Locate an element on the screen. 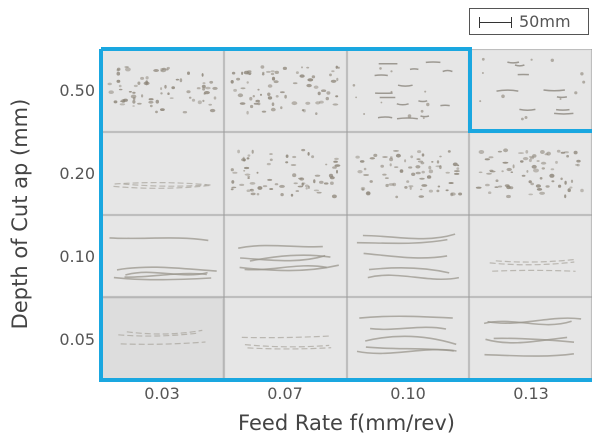 This screenshot has height=439, width=592. scale-bar: 50mm is located at coordinates (529, 21).